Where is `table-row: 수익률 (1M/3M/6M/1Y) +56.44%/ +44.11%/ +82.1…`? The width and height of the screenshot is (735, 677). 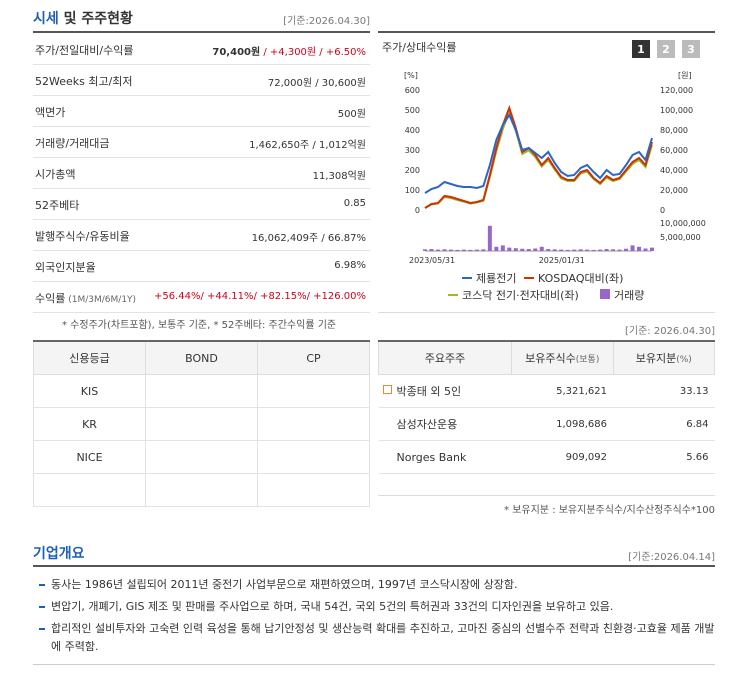
table-row: 수익률 (1M/3M/6M/1Y) +56.44%/ +44.11%/ +82.1… is located at coordinates (201, 297).